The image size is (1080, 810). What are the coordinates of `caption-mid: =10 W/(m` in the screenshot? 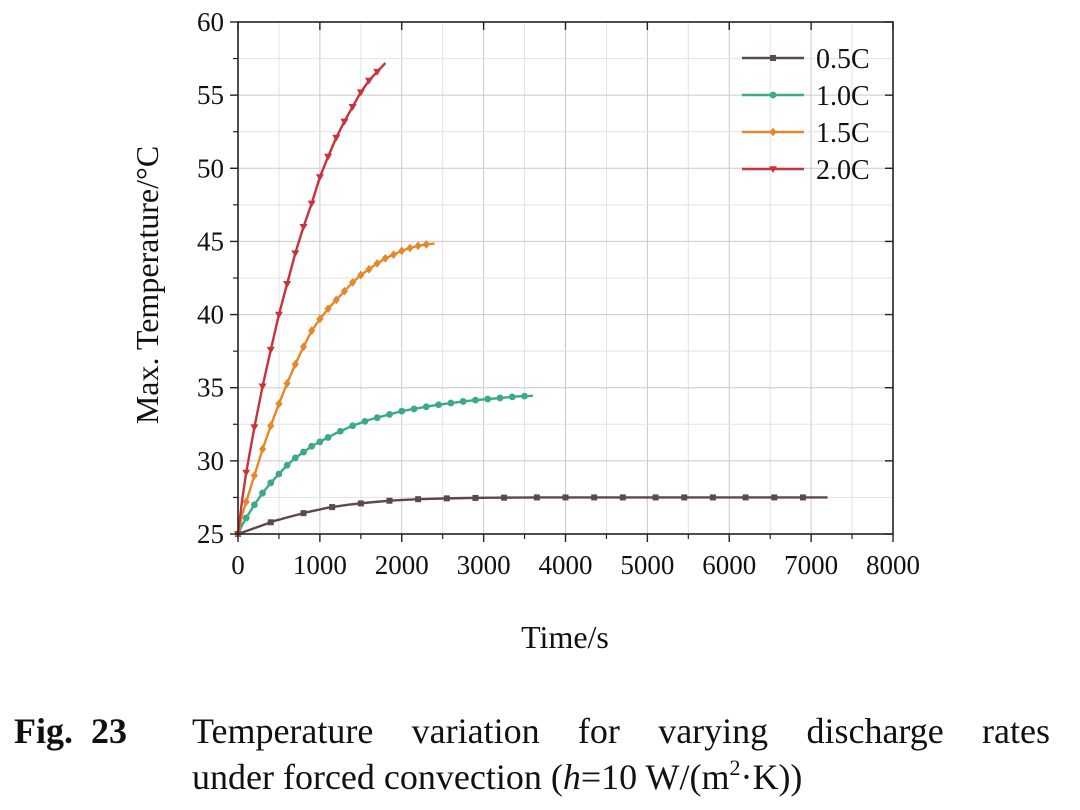 It's located at (655, 777).